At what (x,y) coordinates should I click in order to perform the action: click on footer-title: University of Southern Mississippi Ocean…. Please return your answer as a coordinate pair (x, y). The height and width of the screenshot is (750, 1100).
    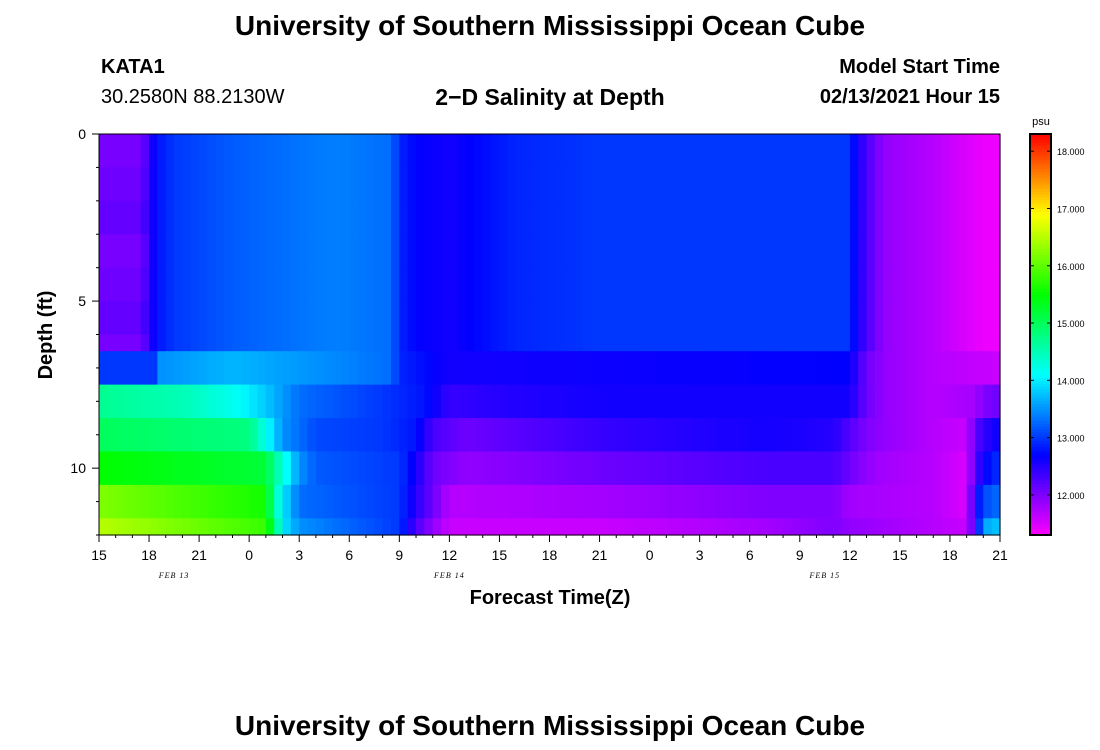
    Looking at the image, I should click on (550, 725).